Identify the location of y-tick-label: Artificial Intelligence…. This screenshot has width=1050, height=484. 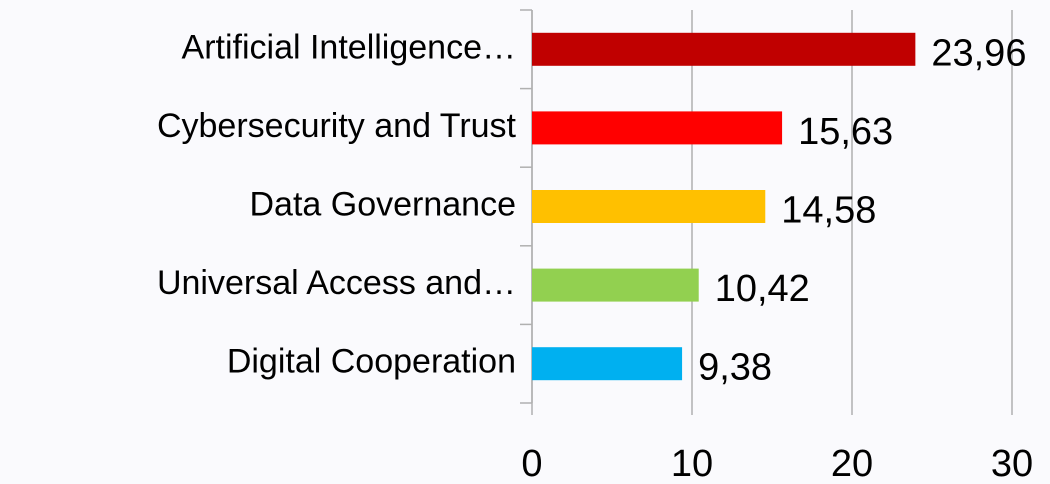
(349, 47).